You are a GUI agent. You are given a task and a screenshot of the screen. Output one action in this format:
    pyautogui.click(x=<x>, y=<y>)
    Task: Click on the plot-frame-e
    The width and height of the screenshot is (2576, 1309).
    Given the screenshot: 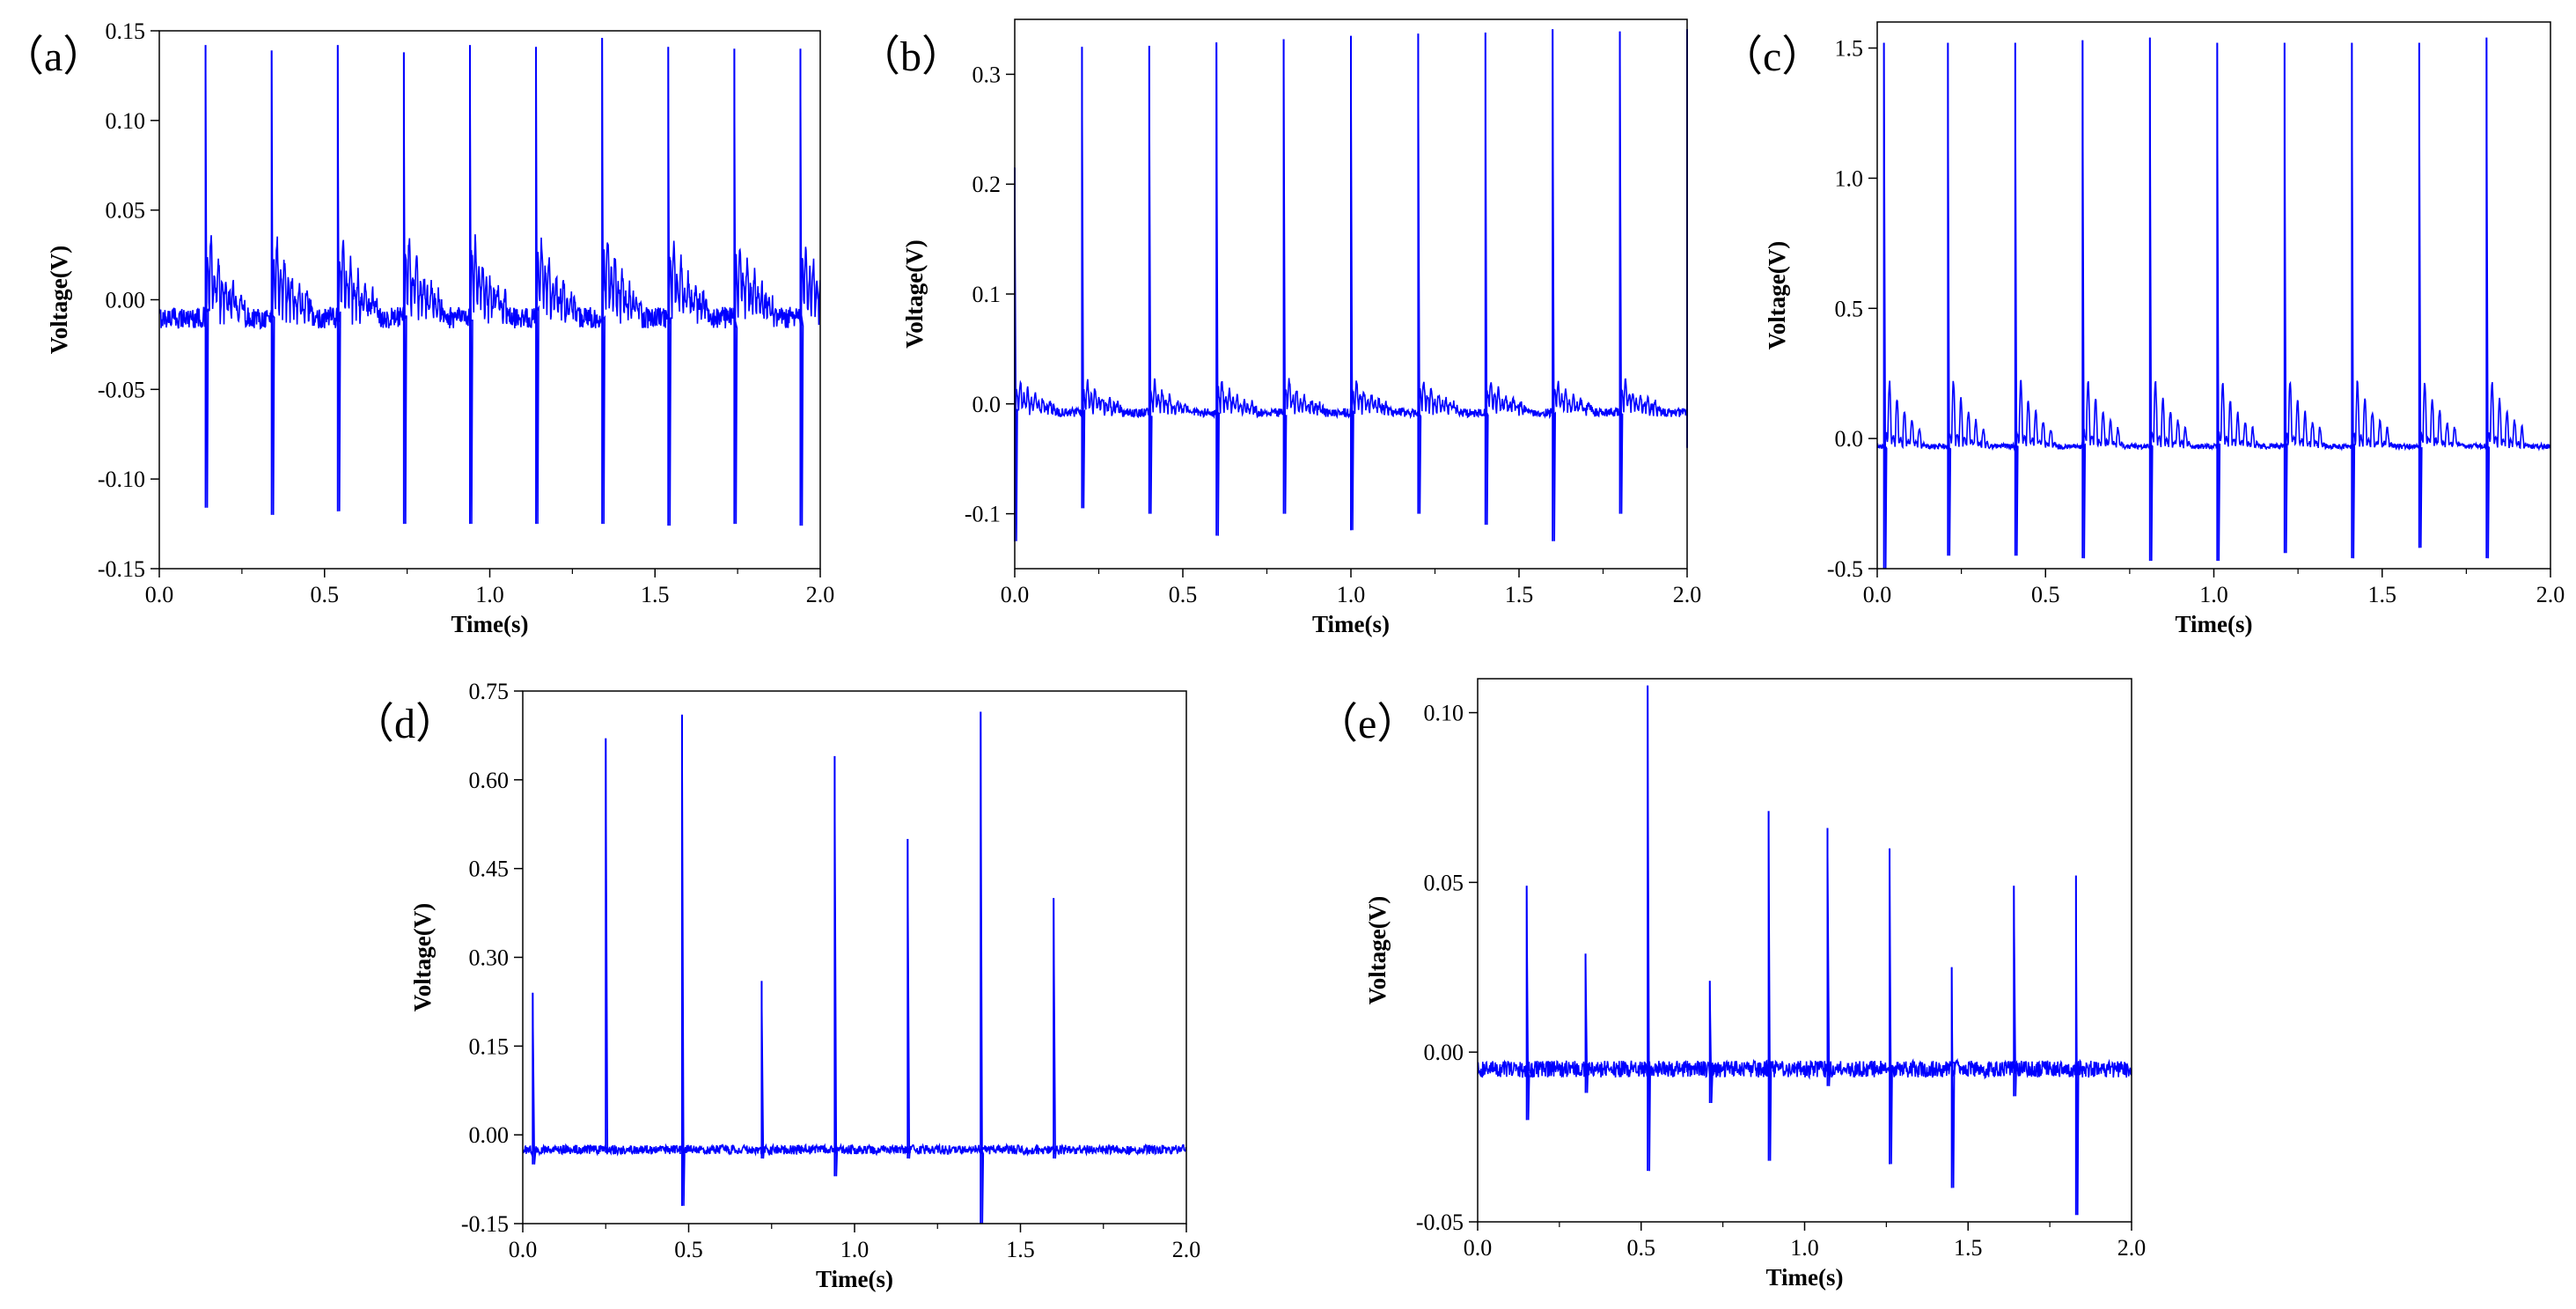 What is the action you would take?
    pyautogui.click(x=1804, y=950)
    